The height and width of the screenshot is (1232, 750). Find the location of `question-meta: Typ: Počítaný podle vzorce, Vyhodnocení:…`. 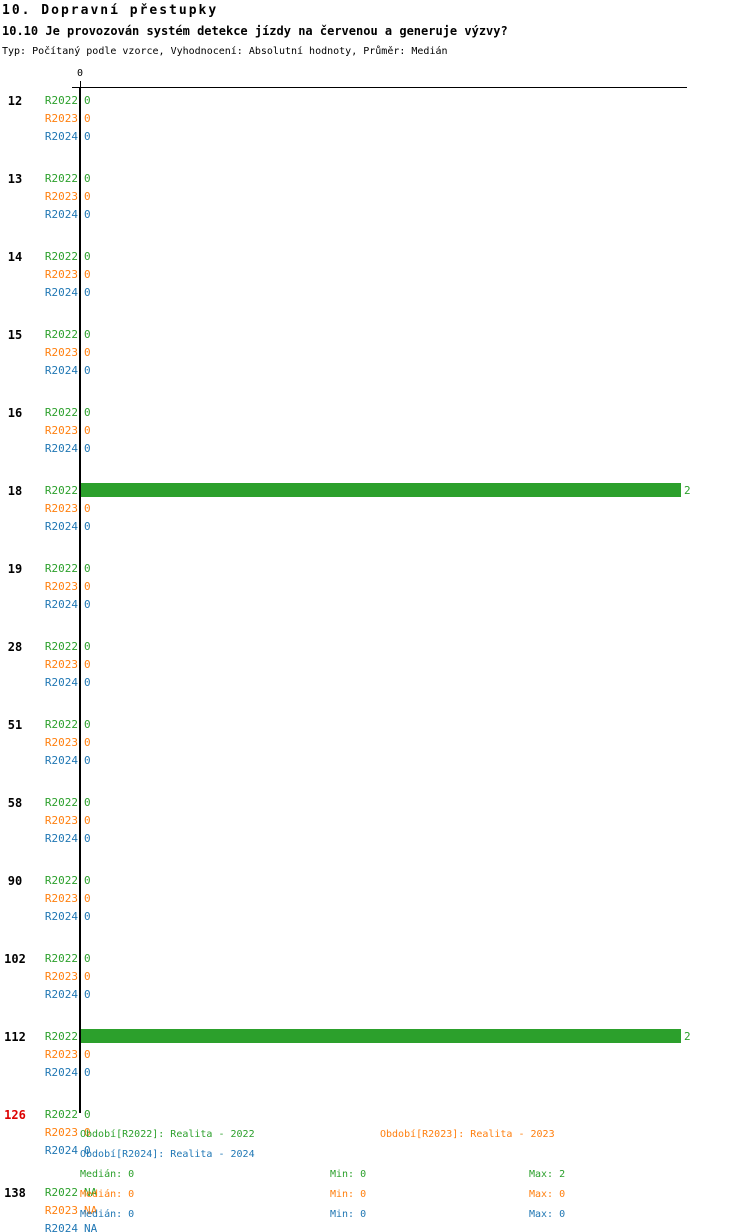

question-meta: Typ: Počítaný podle vzorce, Vyhodnocení:… is located at coordinates (225, 51).